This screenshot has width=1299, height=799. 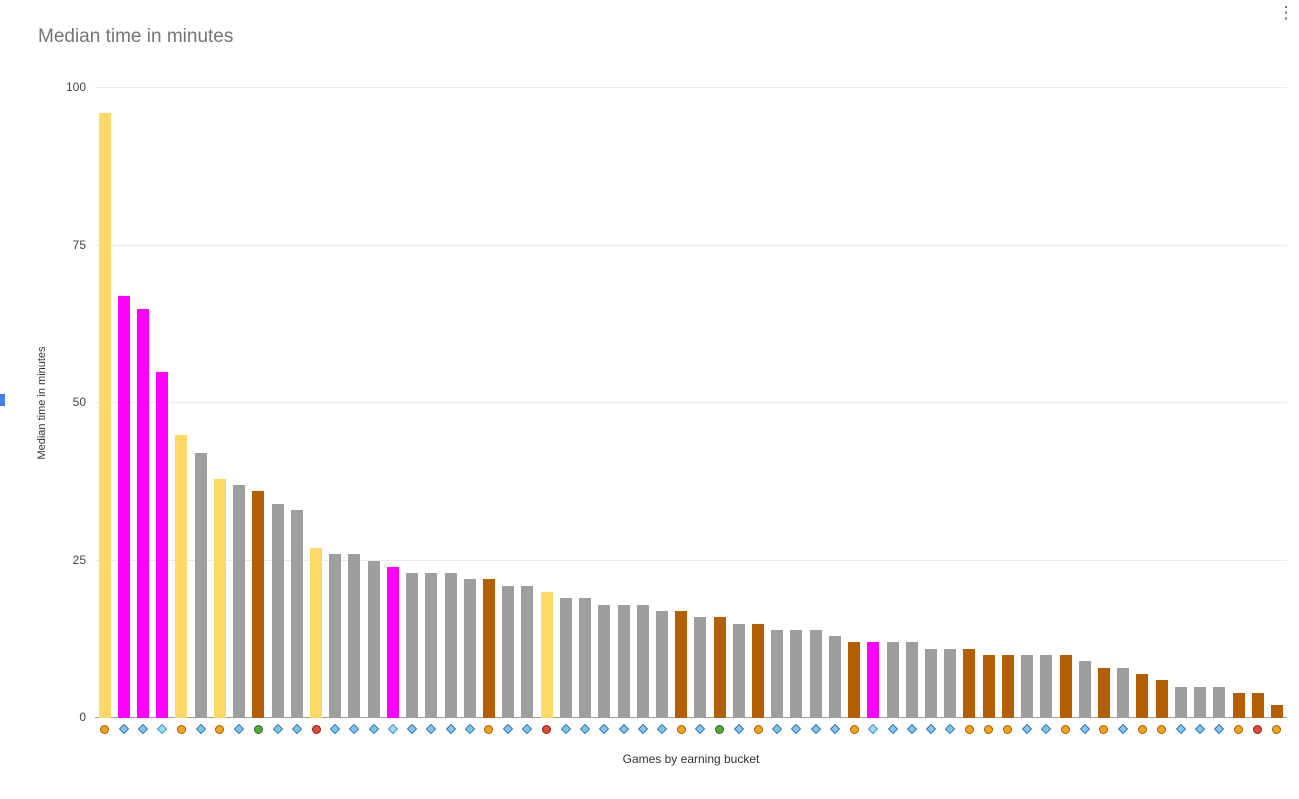 I want to click on gridline, so click(x=691, y=402).